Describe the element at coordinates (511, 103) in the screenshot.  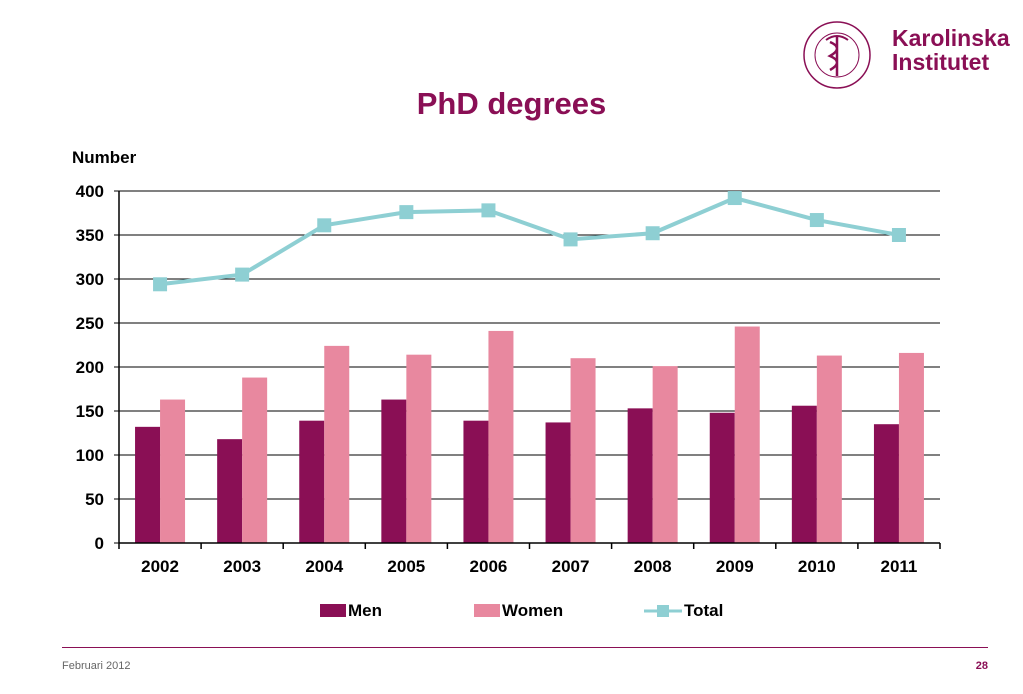
I see `page-title: PhD degrees` at that location.